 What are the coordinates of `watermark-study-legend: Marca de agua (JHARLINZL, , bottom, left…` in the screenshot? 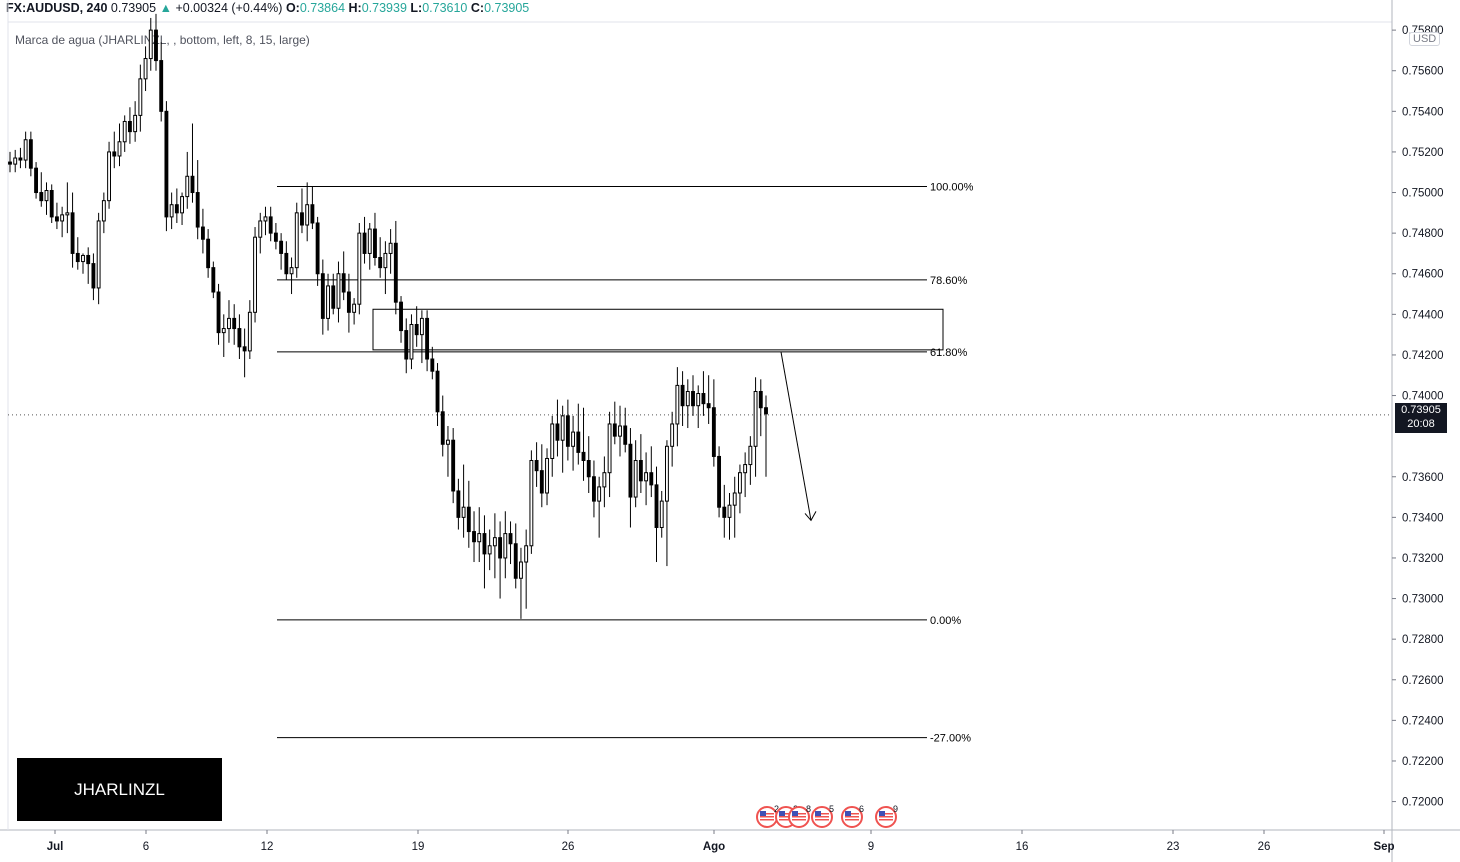 It's located at (162, 40).